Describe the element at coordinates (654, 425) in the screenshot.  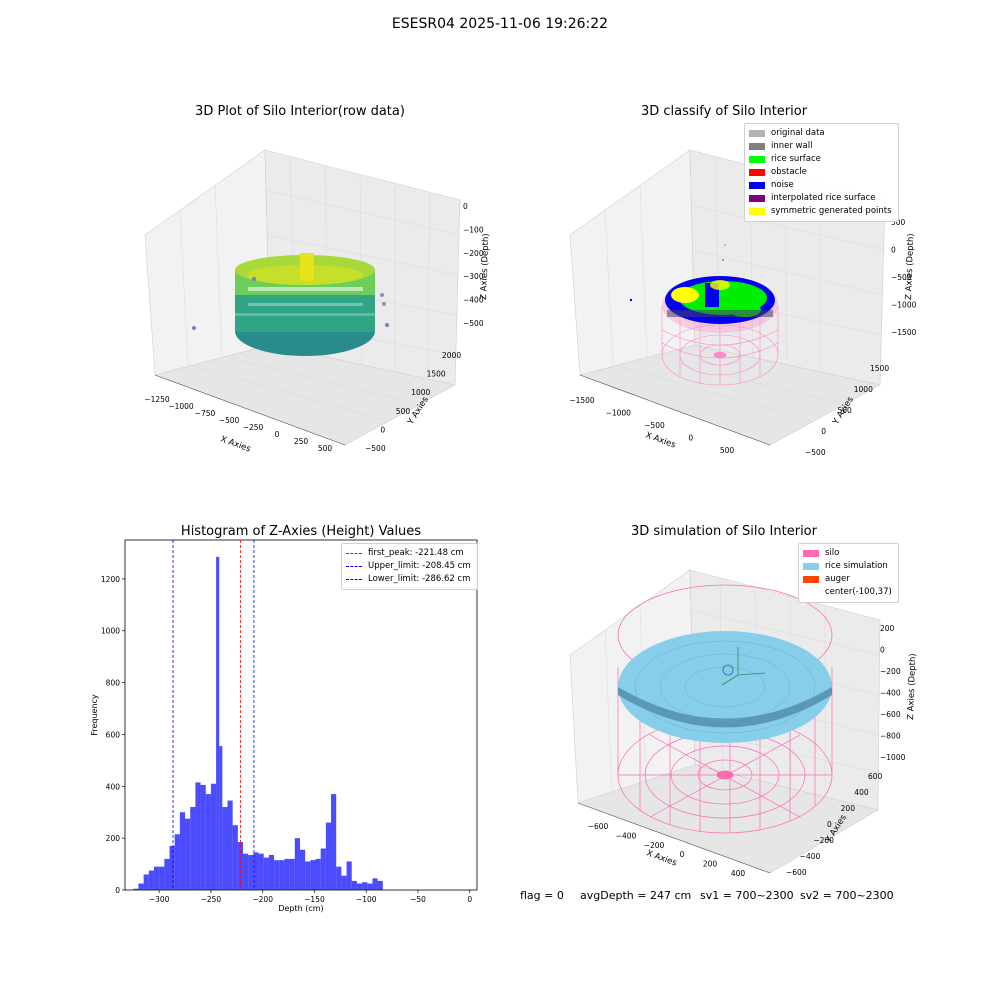
I see `classify-xtick-label-2: −500` at that location.